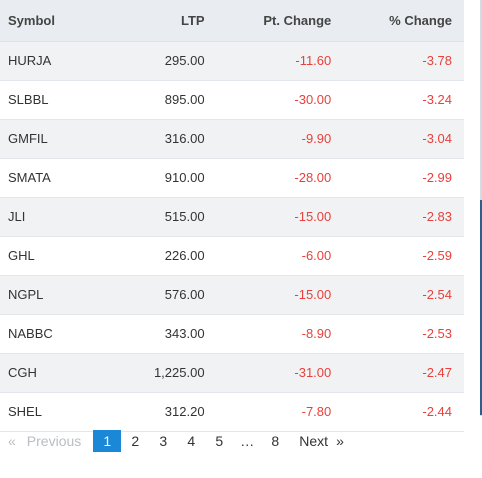 The width and height of the screenshot is (482, 478). Describe the element at coordinates (163, 441) in the screenshot. I see `page-button-3: 3` at that location.